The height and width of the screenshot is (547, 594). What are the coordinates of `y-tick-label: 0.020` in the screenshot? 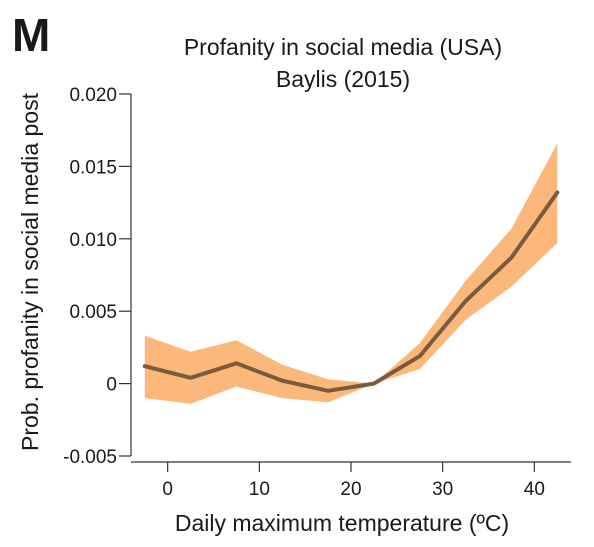 It's located at (93, 95).